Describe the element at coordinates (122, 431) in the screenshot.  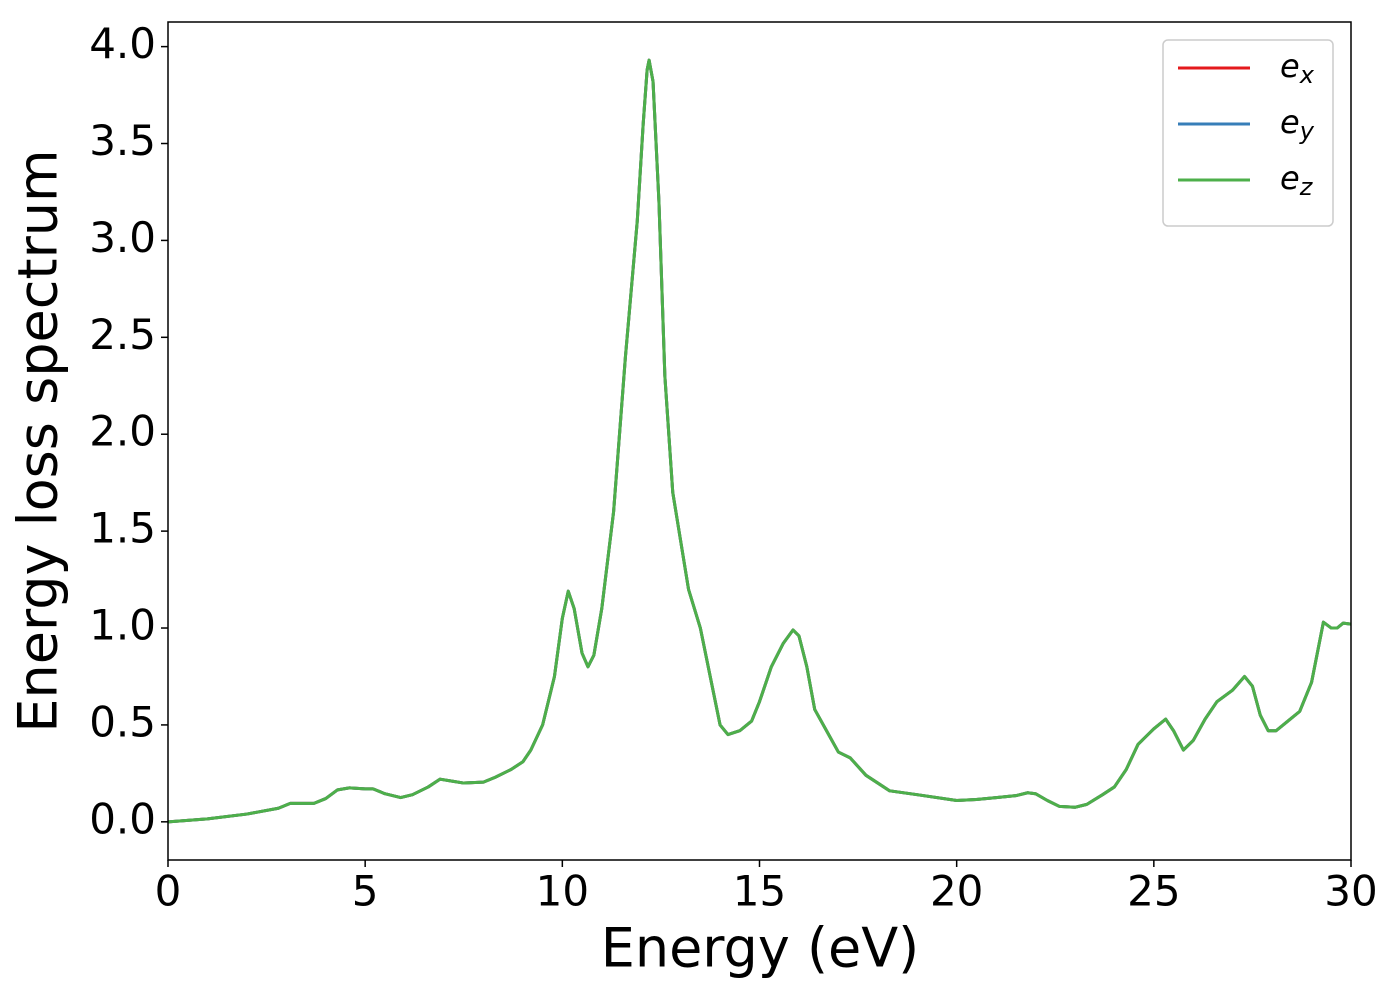
I see `y-tick-label: 2.0` at that location.